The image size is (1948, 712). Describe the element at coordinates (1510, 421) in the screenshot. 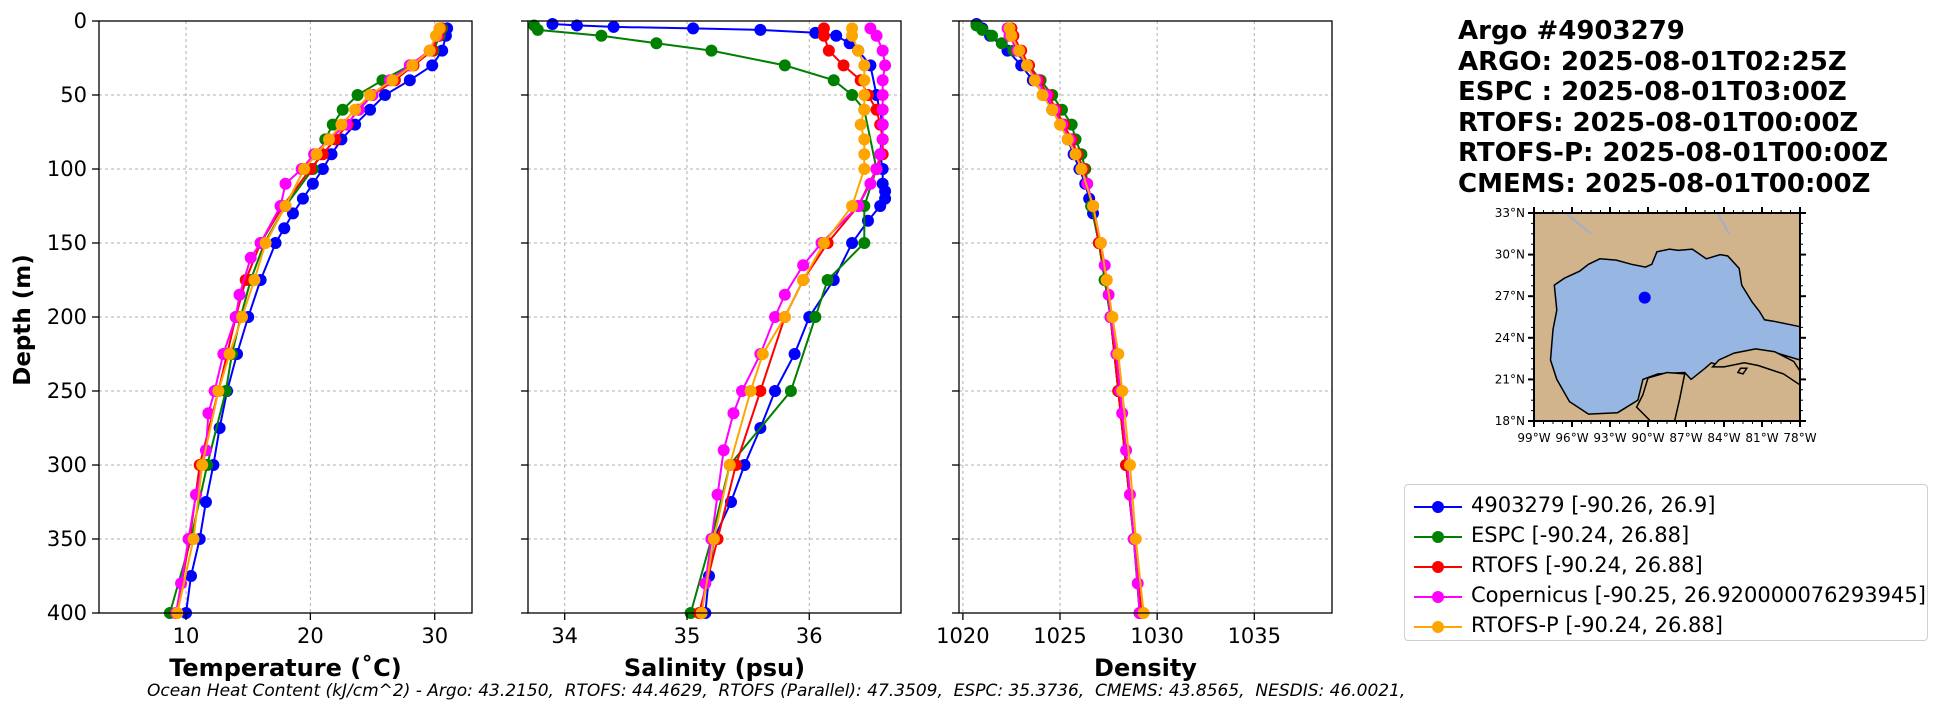

I see `map-lat-label: 18°N` at that location.